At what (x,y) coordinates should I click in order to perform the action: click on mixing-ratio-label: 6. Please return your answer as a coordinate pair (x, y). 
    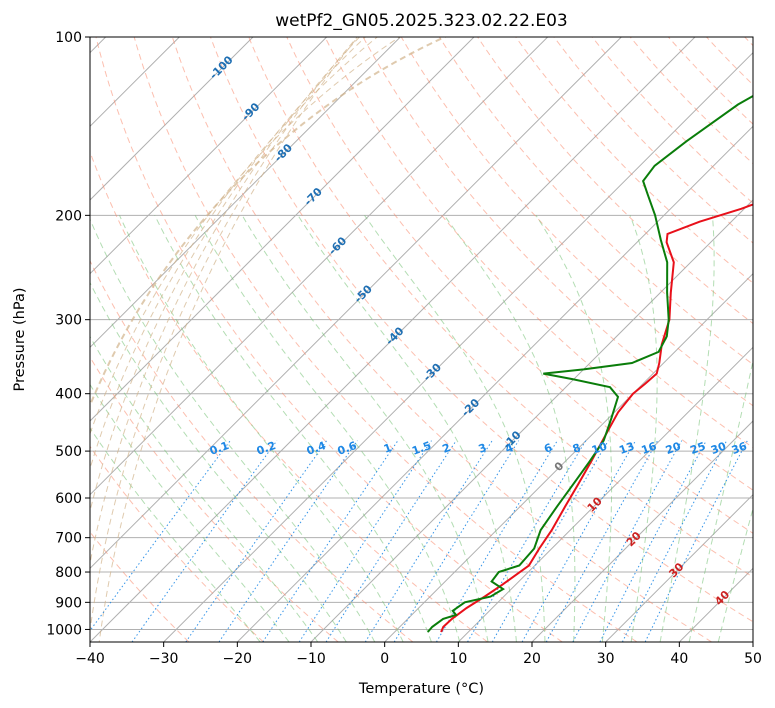
    Looking at the image, I should click on (548, 448).